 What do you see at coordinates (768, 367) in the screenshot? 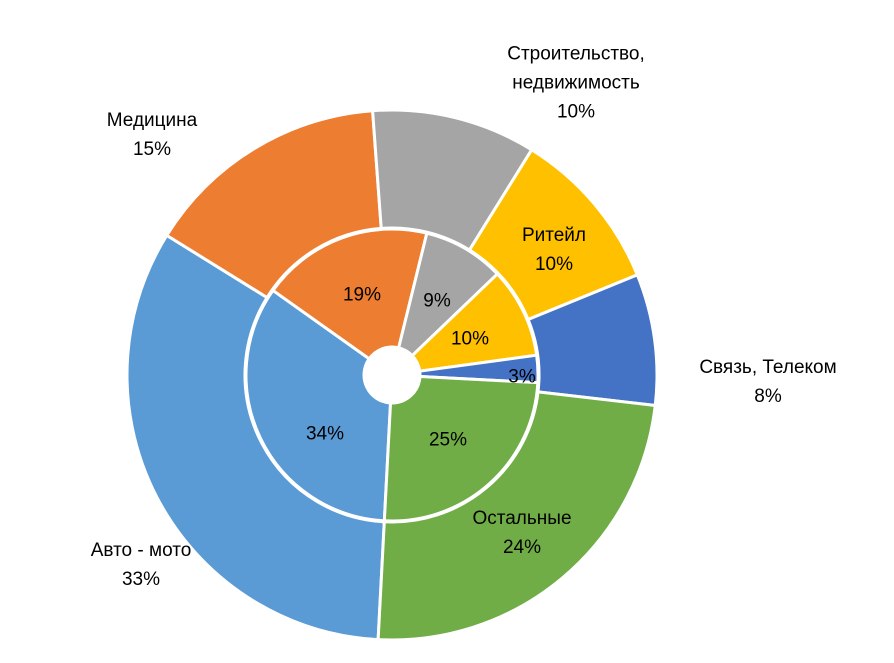
I see `category-label: Связь, Телеком` at bounding box center [768, 367].